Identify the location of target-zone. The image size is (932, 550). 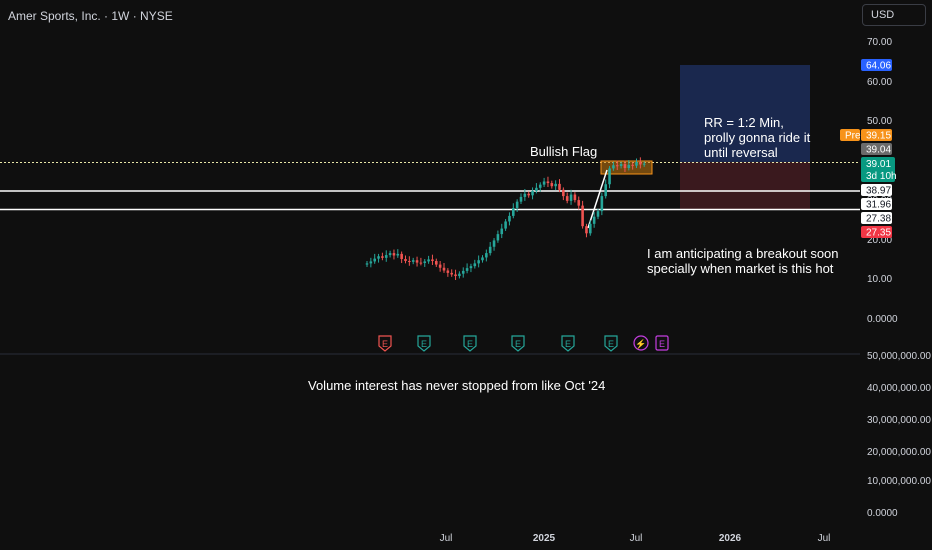
(745, 113).